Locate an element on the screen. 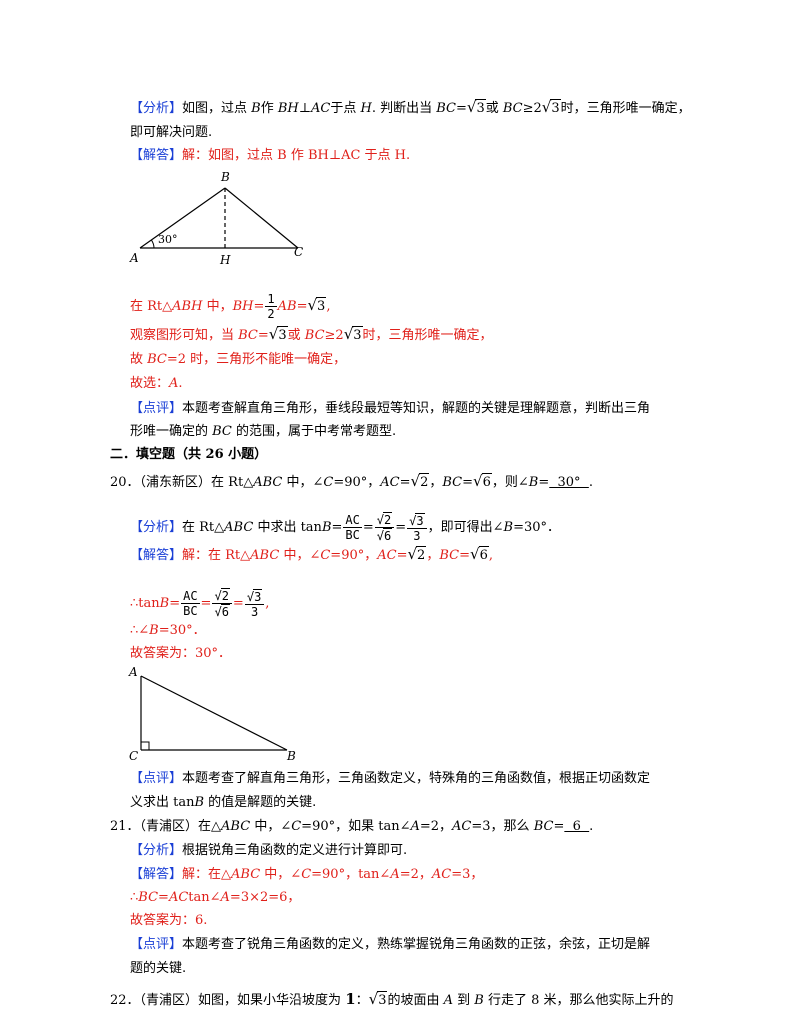 This screenshot has width=800, height=1035. p19-dianping-line2: 形唯一确定的 BC 的范围，属于中考常考题型. is located at coordinates (263, 431).